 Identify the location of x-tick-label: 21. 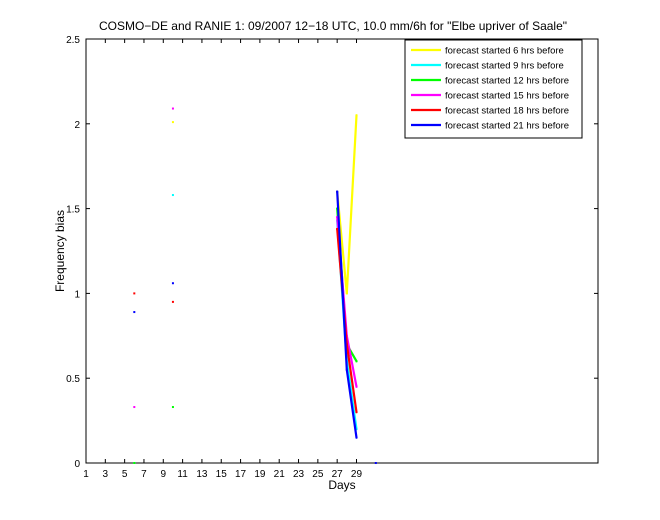
(280, 474).